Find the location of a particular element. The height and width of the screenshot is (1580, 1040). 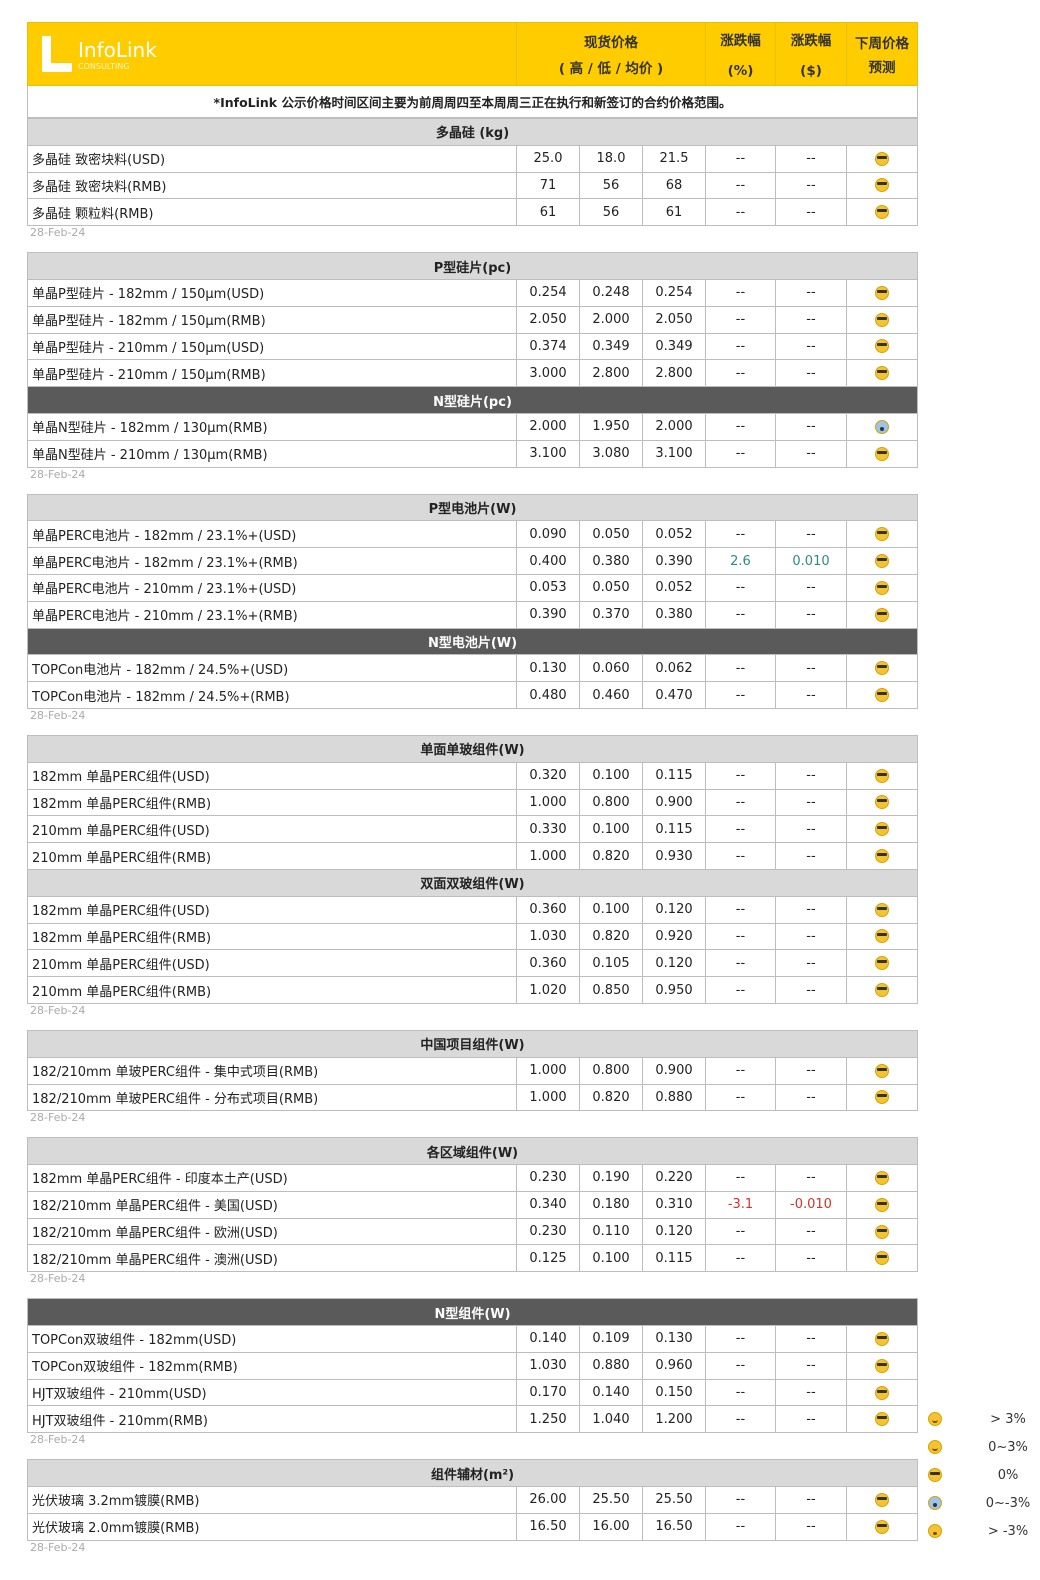

price-high: 71 is located at coordinates (548, 185).